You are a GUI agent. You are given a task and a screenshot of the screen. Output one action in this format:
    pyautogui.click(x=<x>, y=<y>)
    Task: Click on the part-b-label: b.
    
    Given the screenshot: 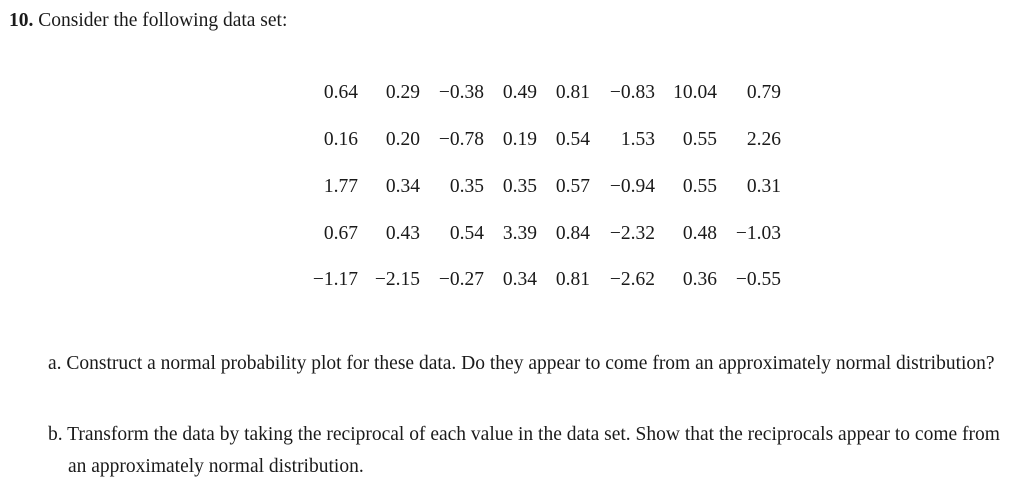 What is the action you would take?
    pyautogui.click(x=55, y=434)
    